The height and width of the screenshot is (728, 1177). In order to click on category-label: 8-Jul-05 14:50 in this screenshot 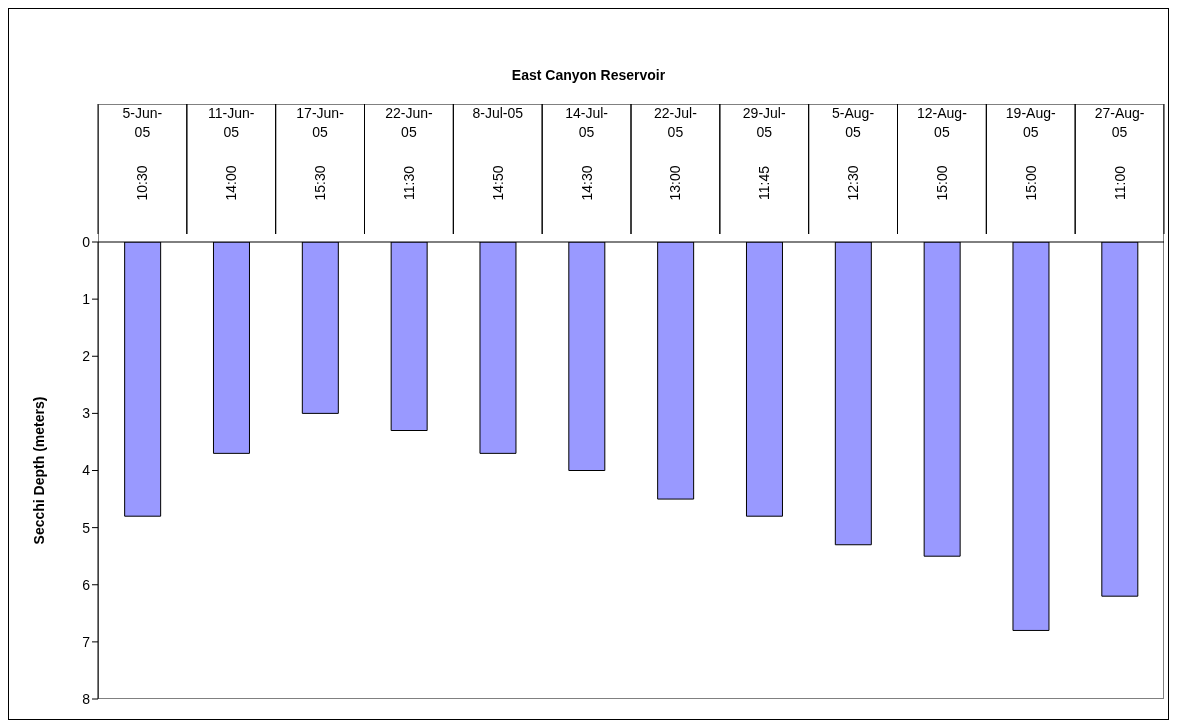, I will do `click(498, 153)`.